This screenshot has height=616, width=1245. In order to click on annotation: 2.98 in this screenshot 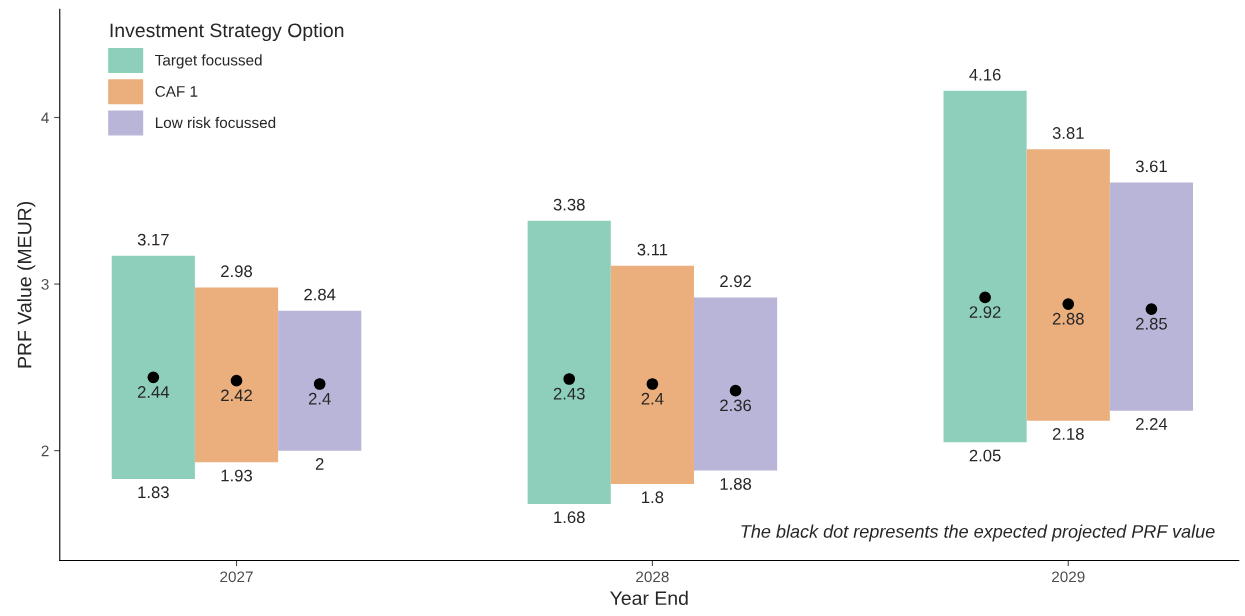, I will do `click(236, 271)`.